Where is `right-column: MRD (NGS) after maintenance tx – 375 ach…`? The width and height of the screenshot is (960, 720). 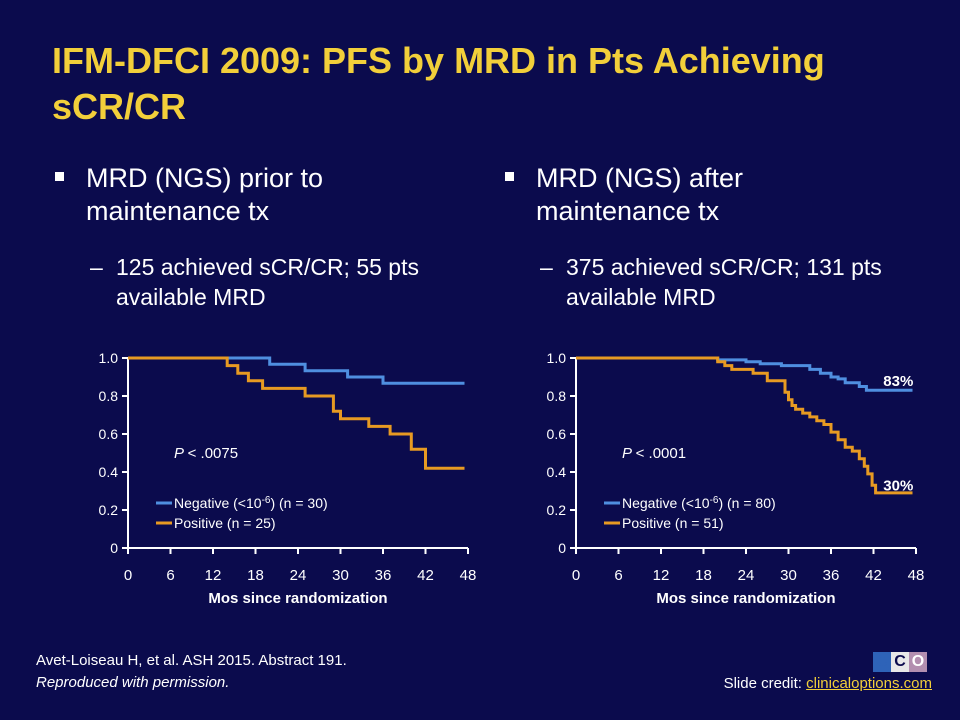 right-column: MRD (NGS) after maintenance tx – 375 ach… is located at coordinates (702, 237).